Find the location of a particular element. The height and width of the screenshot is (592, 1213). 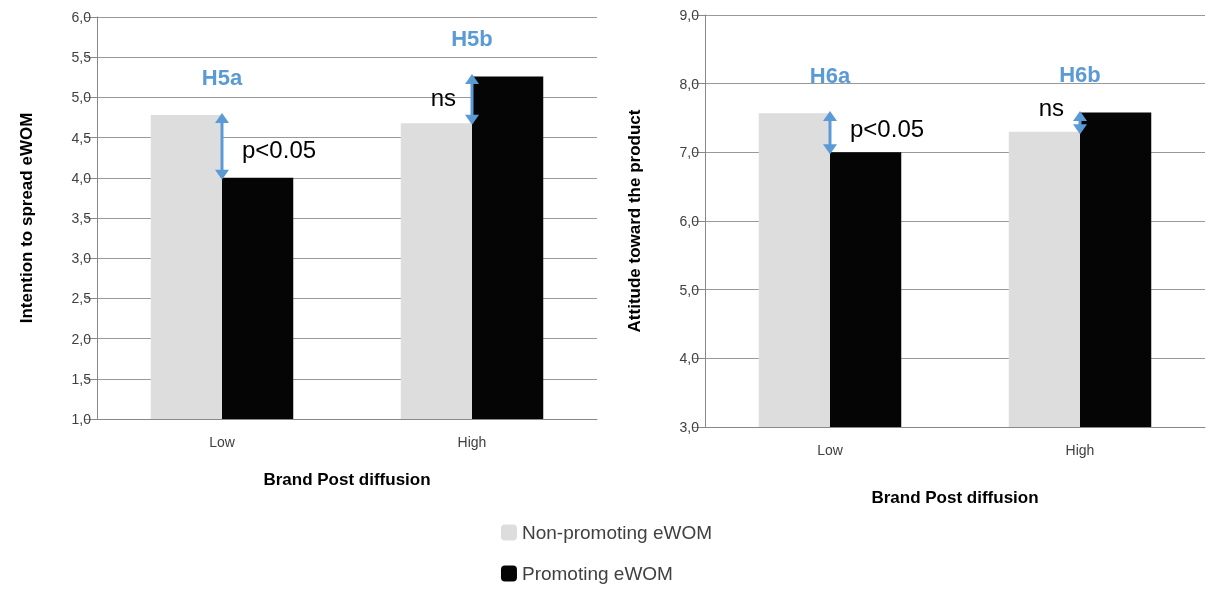

legend-label: Promoting eWOM is located at coordinates (597, 573).